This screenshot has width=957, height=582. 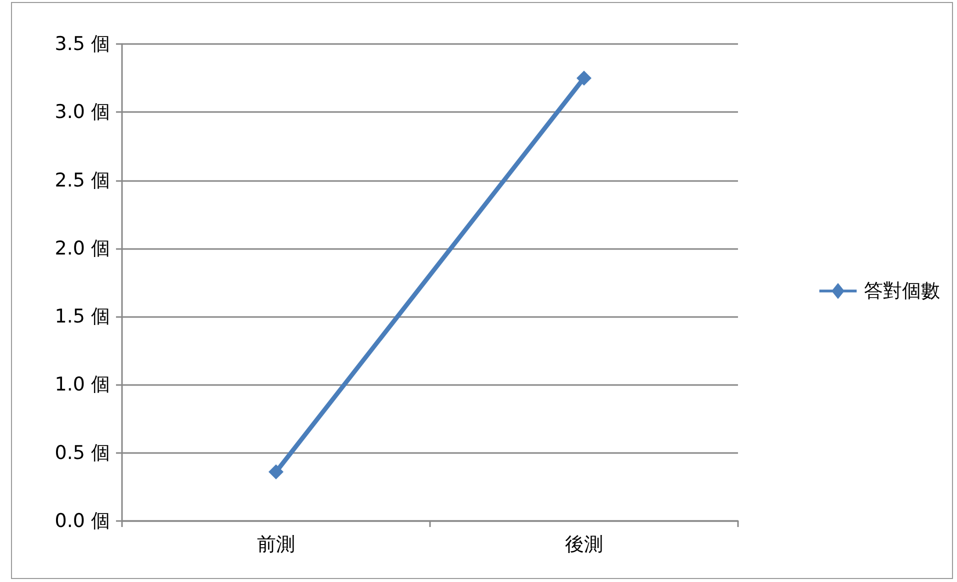 What do you see at coordinates (82, 112) in the screenshot?
I see `y-tick-label: 3.0 個` at bounding box center [82, 112].